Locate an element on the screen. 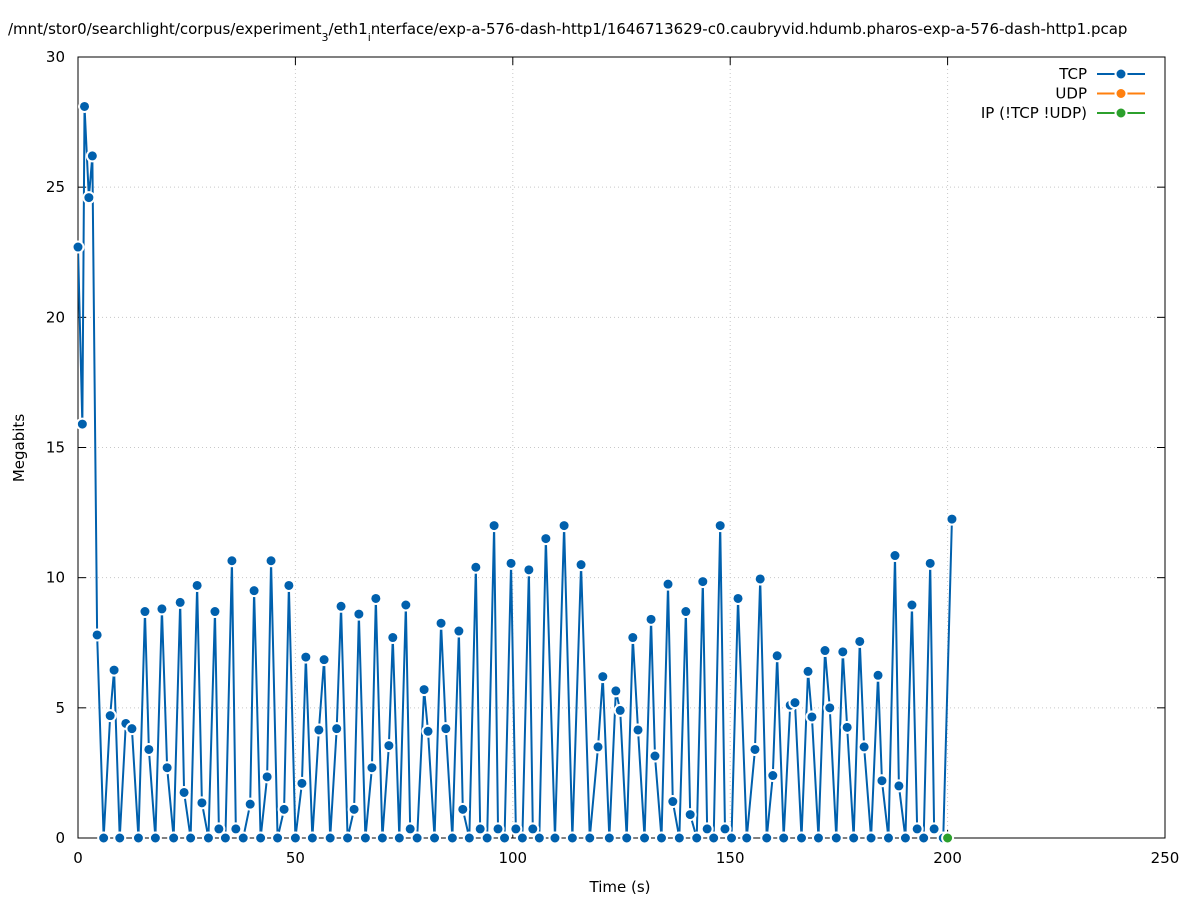  legend-label: UDP is located at coordinates (1071, 94).